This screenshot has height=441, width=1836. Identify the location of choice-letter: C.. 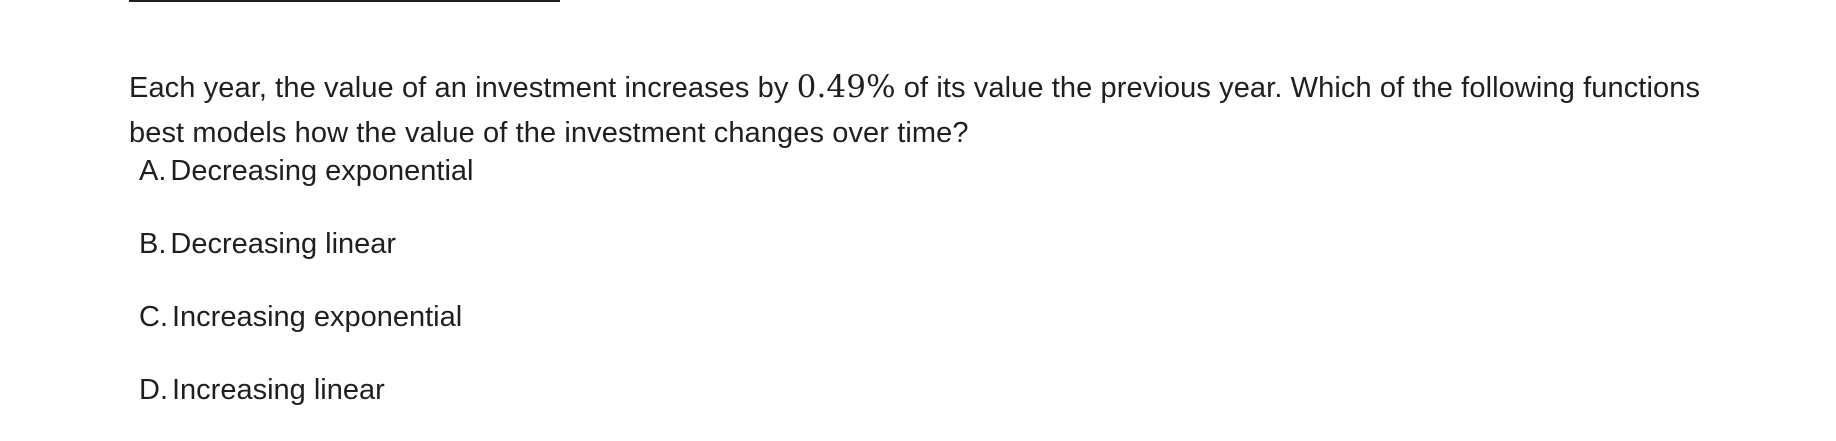
(153, 317).